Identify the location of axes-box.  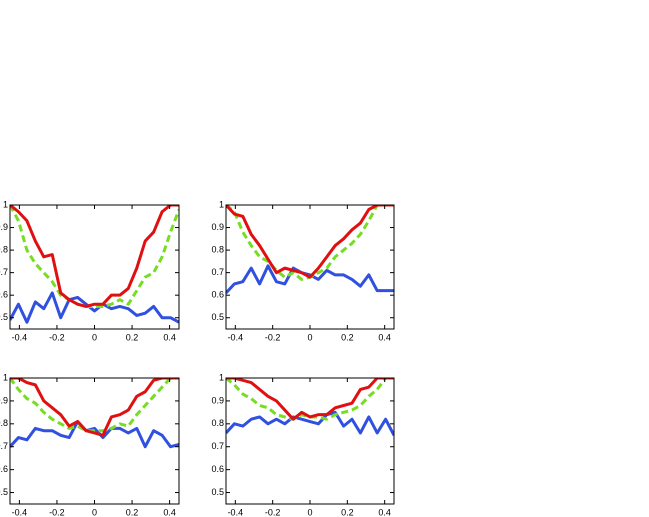
(310, 441).